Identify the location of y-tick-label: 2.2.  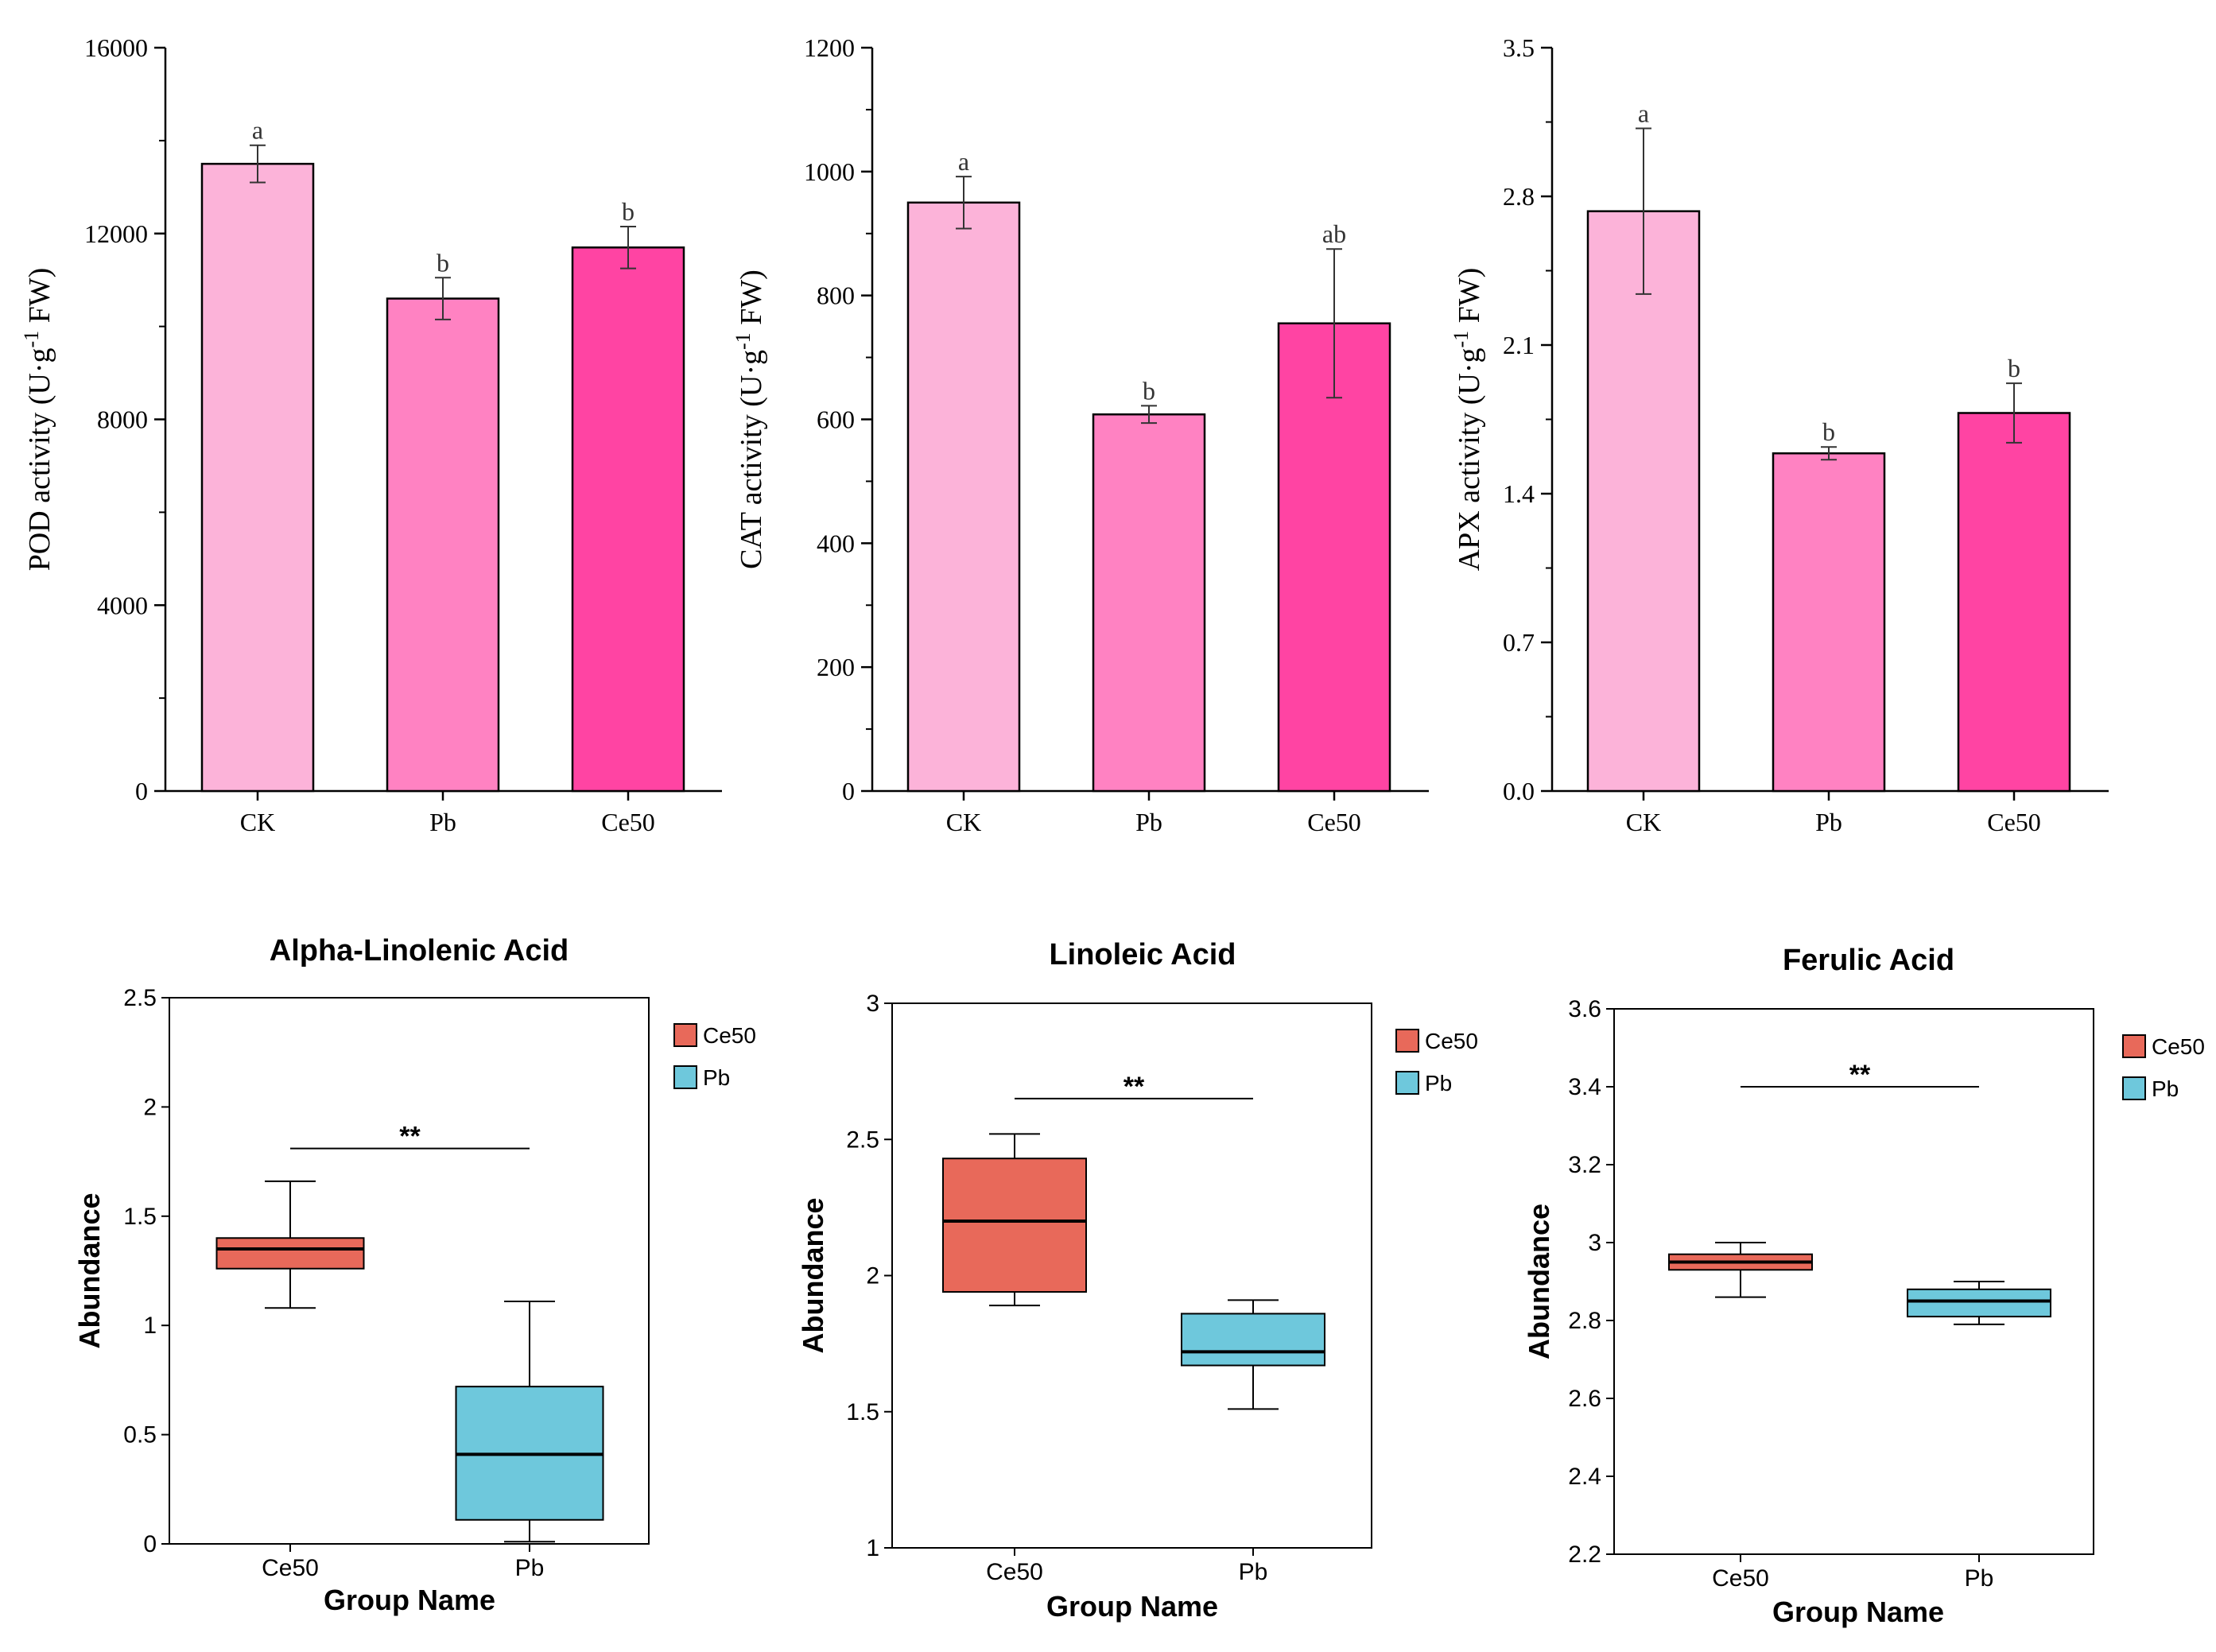
(1585, 1554).